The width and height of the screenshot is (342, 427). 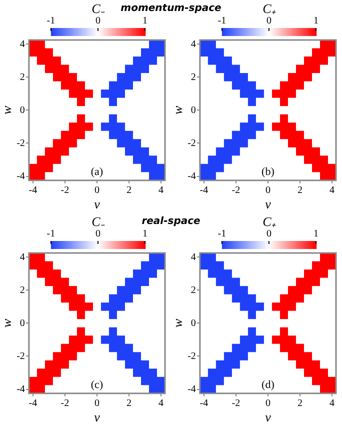 I want to click on chart-subtitle: momentum-space, so click(x=171, y=8).